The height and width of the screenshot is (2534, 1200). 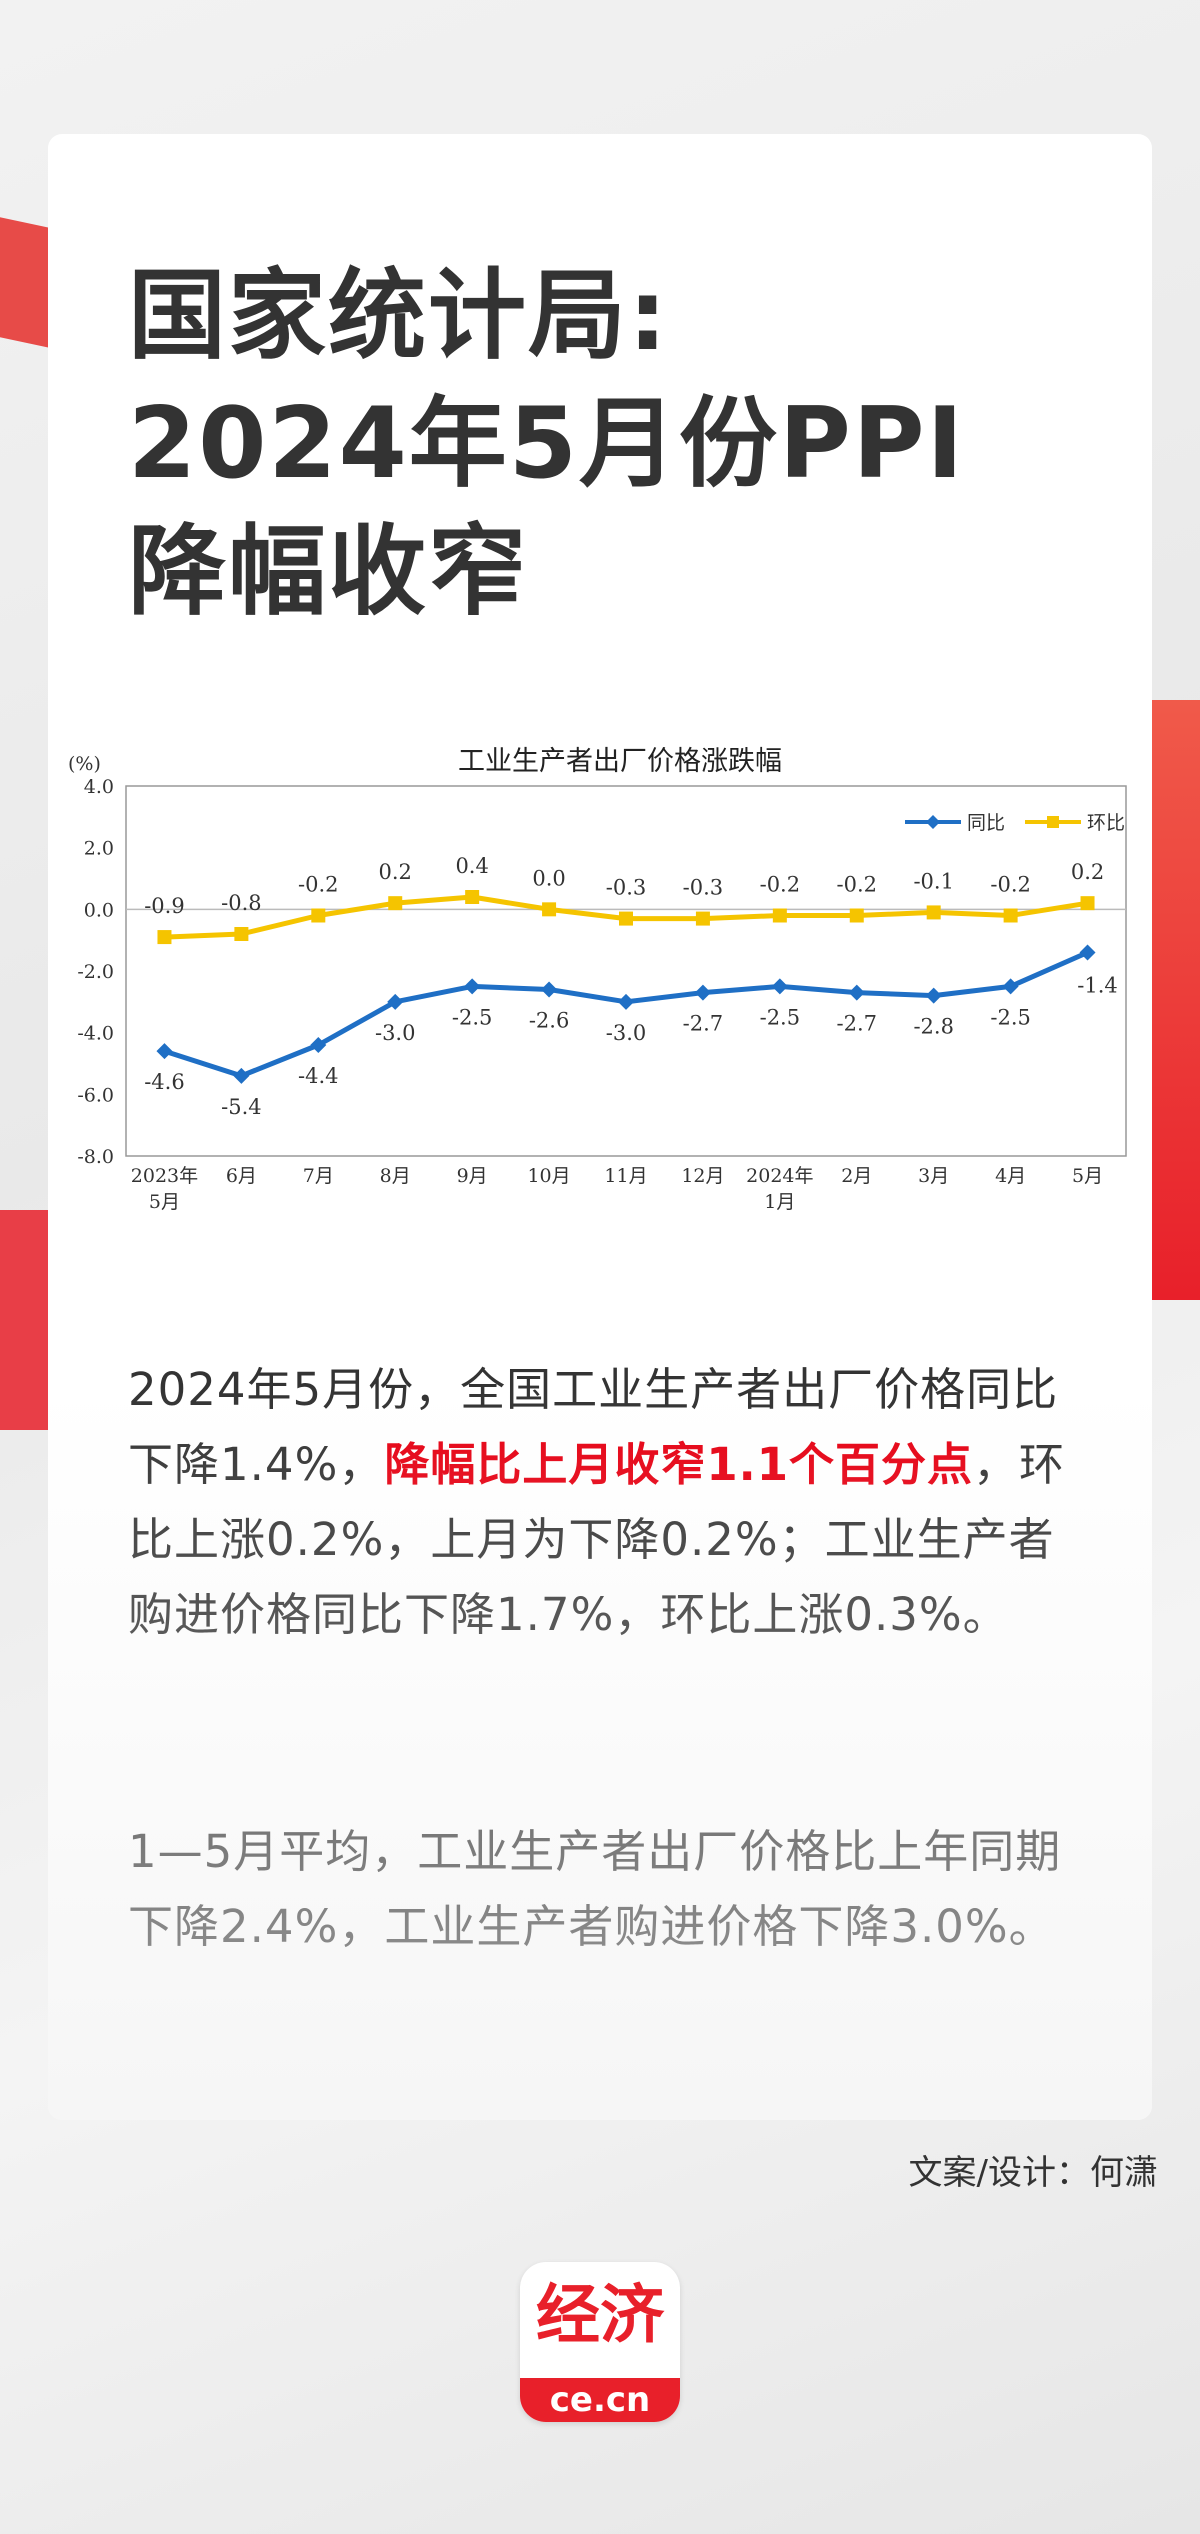 What do you see at coordinates (933, 881) in the screenshot?
I see `data-label: -0.1` at bounding box center [933, 881].